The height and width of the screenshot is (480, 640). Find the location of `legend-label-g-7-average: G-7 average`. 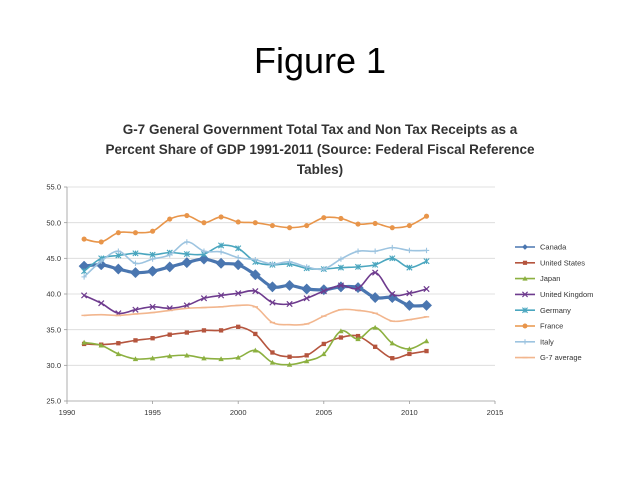

legend-label-g-7-average: G-7 average is located at coordinates (561, 357).